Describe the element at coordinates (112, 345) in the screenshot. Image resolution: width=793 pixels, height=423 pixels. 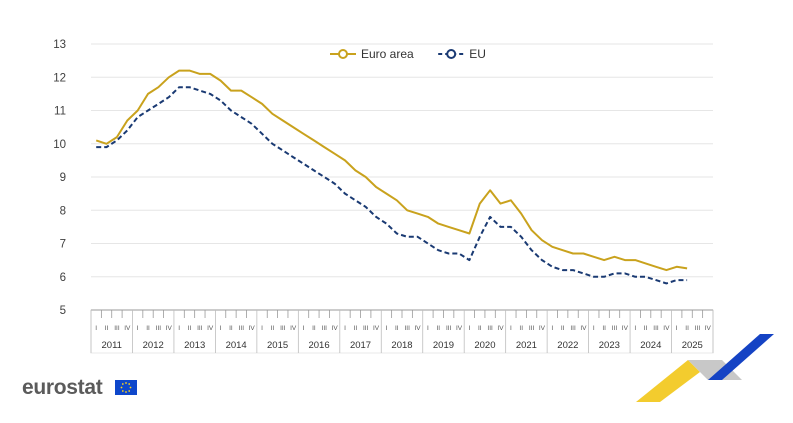
I see `year-label-2011: 2011` at that location.